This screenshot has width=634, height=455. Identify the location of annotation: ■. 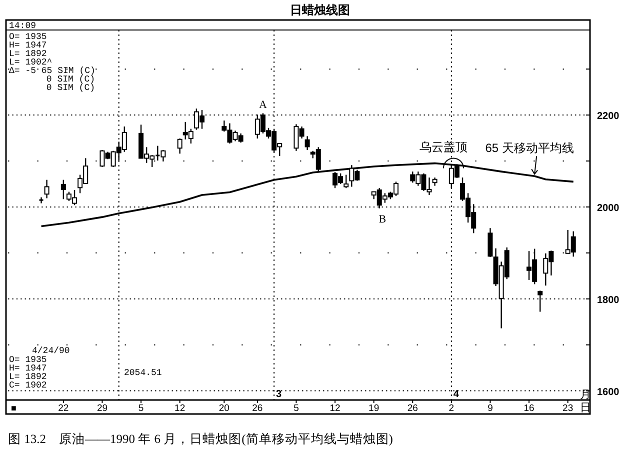
(13, 409).